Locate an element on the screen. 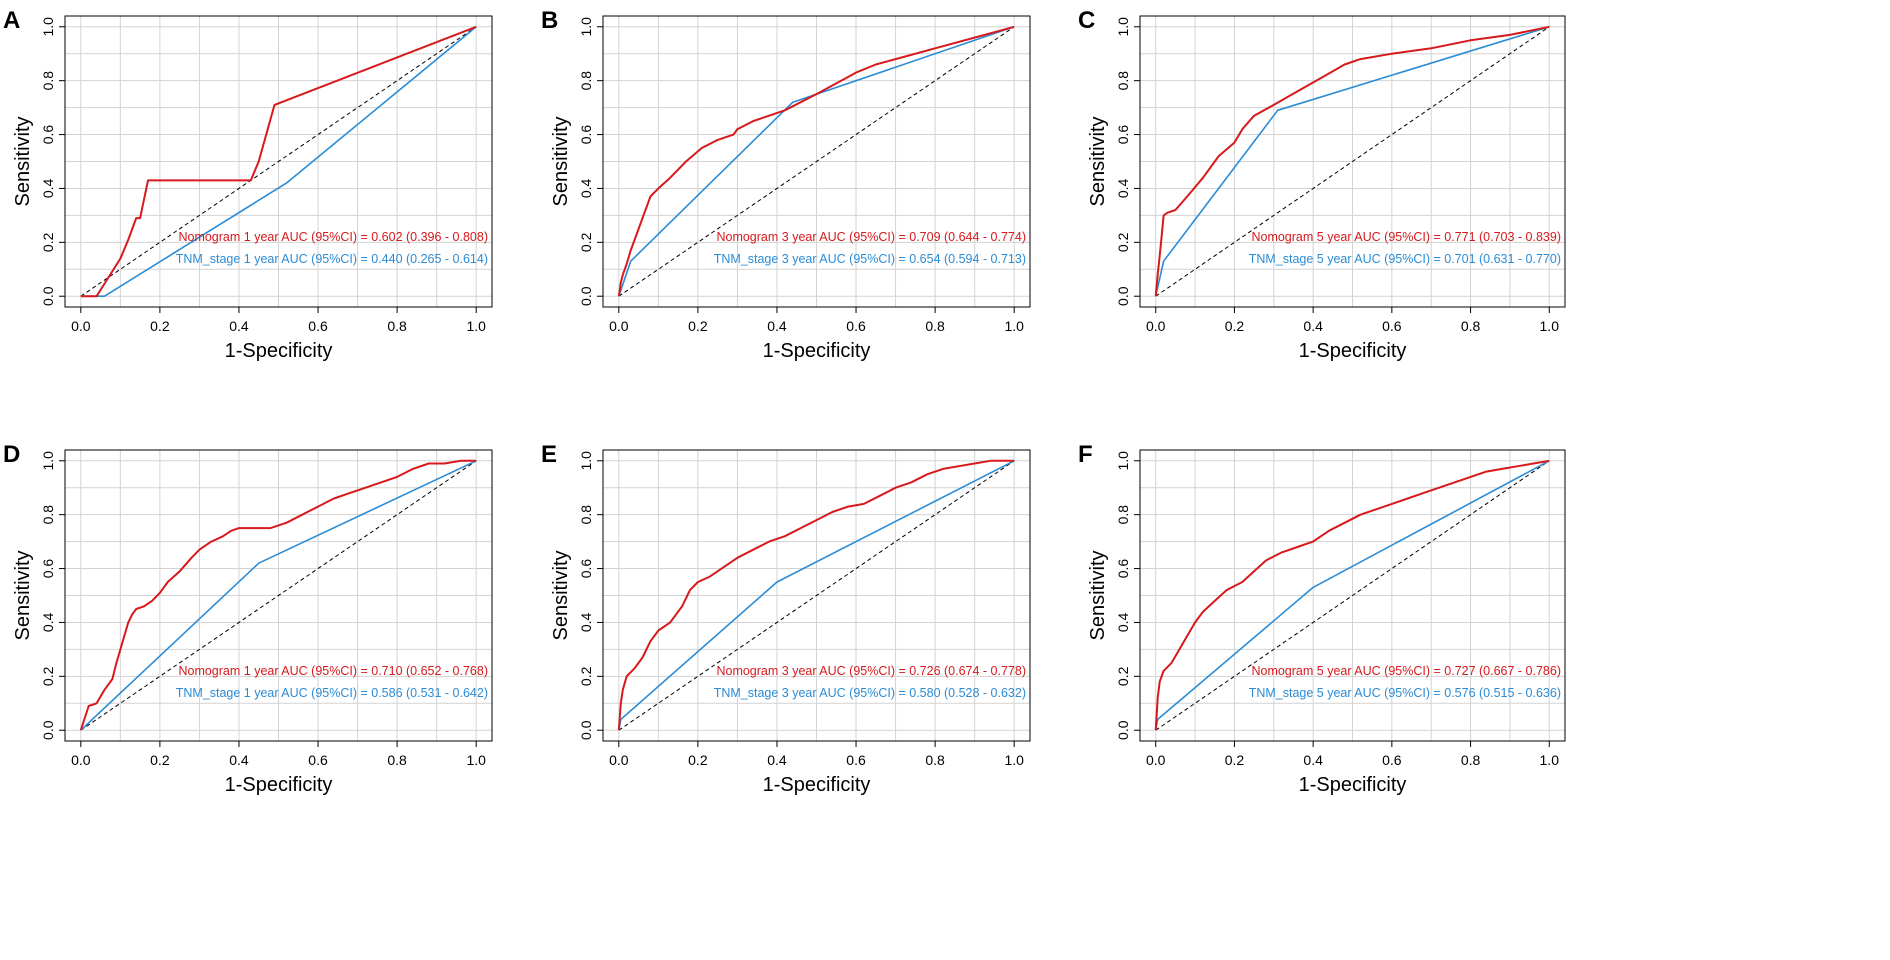  panel-label: A is located at coordinates (11, 20).